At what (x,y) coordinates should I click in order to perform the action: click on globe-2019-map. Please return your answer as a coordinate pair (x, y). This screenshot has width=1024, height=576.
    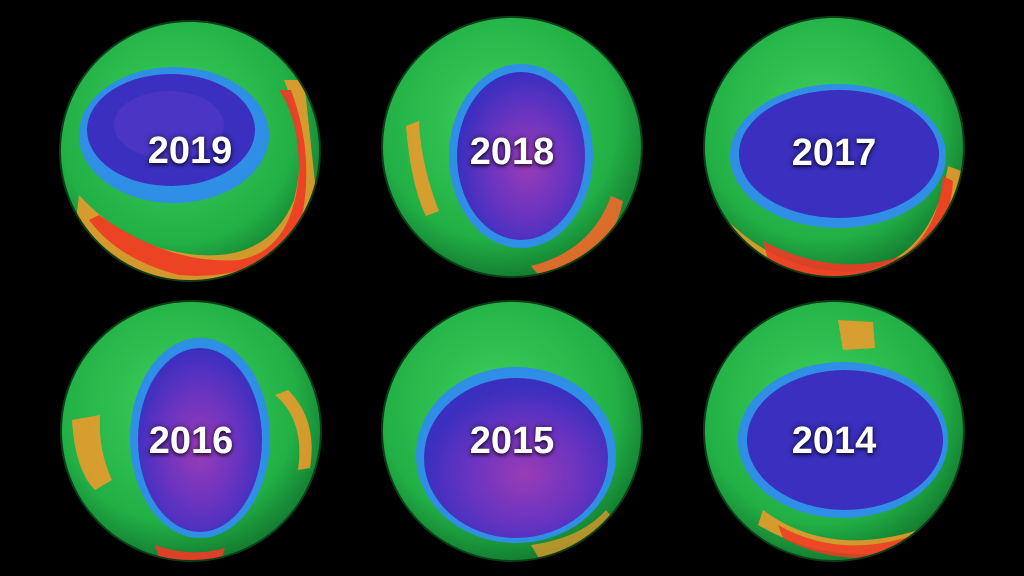
    Looking at the image, I should click on (190, 151).